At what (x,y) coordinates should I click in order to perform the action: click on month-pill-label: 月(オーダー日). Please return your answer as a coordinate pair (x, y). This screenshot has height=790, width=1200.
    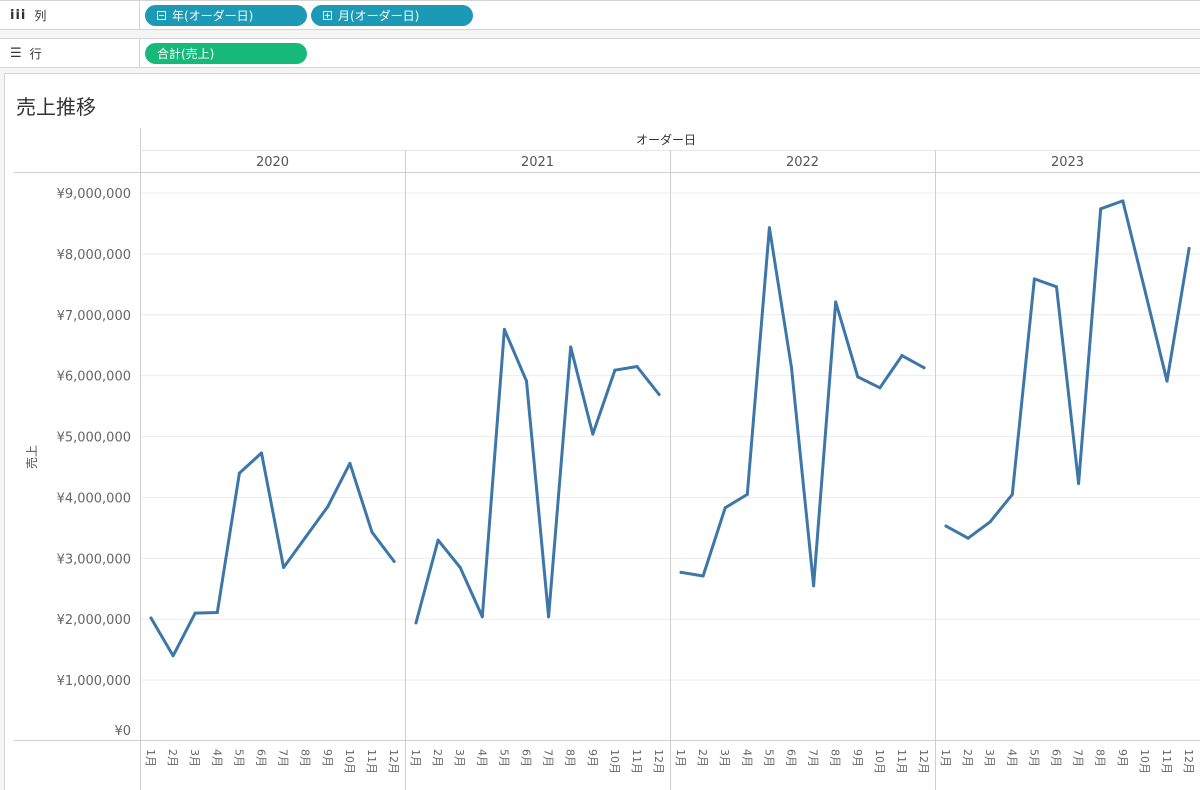
    Looking at the image, I should click on (379, 16).